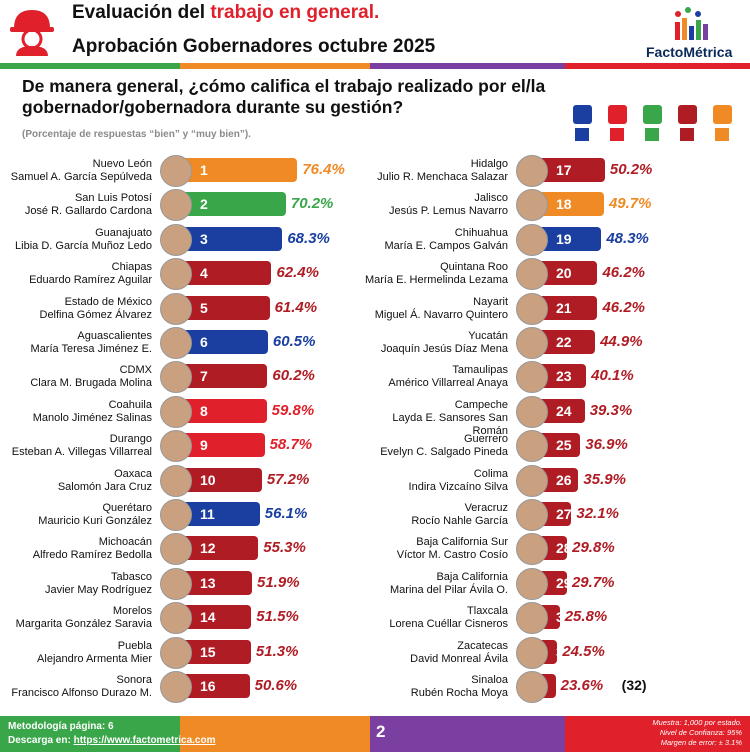 The image size is (750, 752). Describe the element at coordinates (448, 211) in the screenshot. I see `governor-label: Jesús P. Lemus Navarro` at that location.